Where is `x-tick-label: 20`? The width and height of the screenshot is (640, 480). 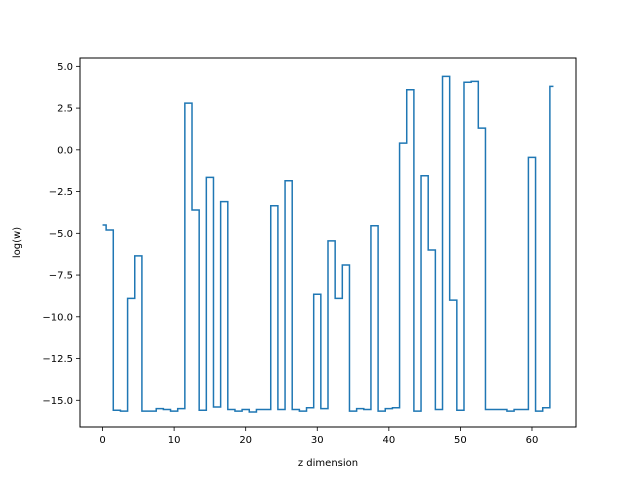 x-tick-label: 20 is located at coordinates (245, 440).